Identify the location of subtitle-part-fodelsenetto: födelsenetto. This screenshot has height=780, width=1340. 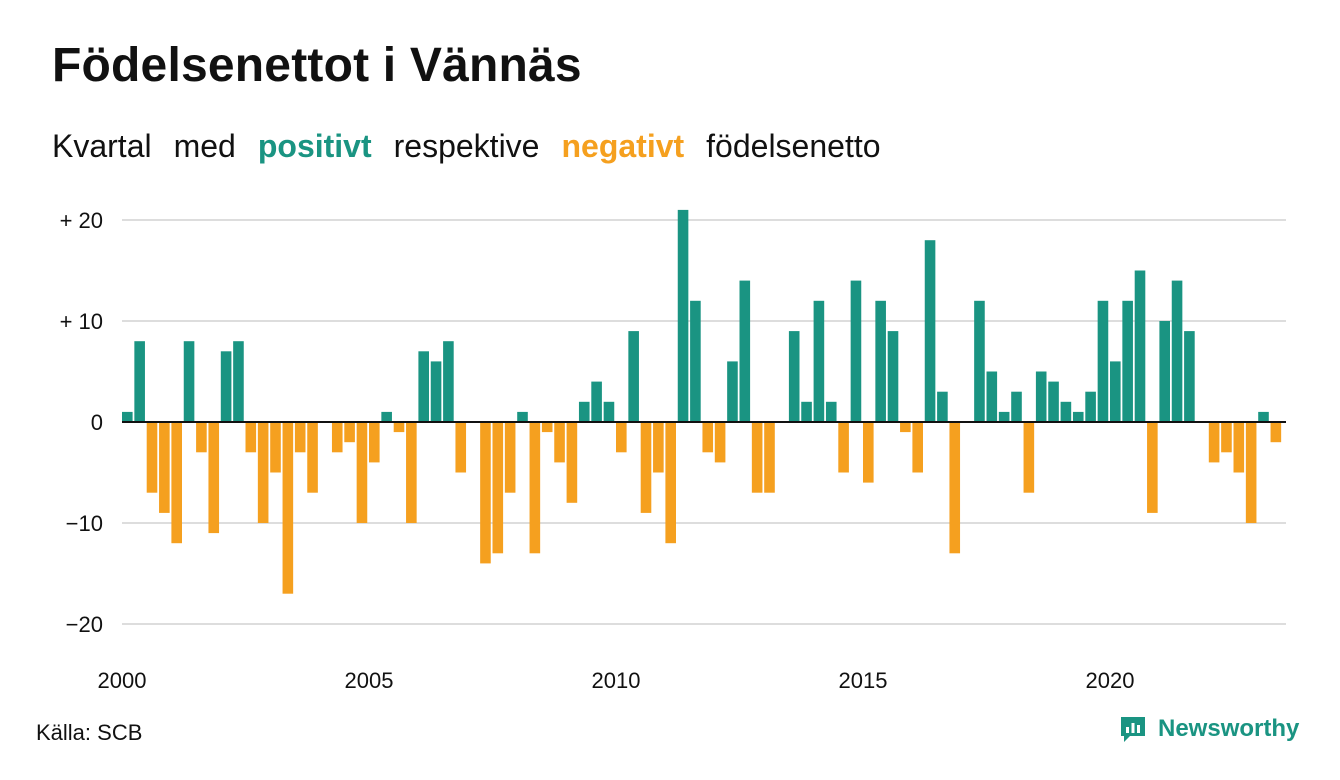
(793, 146).